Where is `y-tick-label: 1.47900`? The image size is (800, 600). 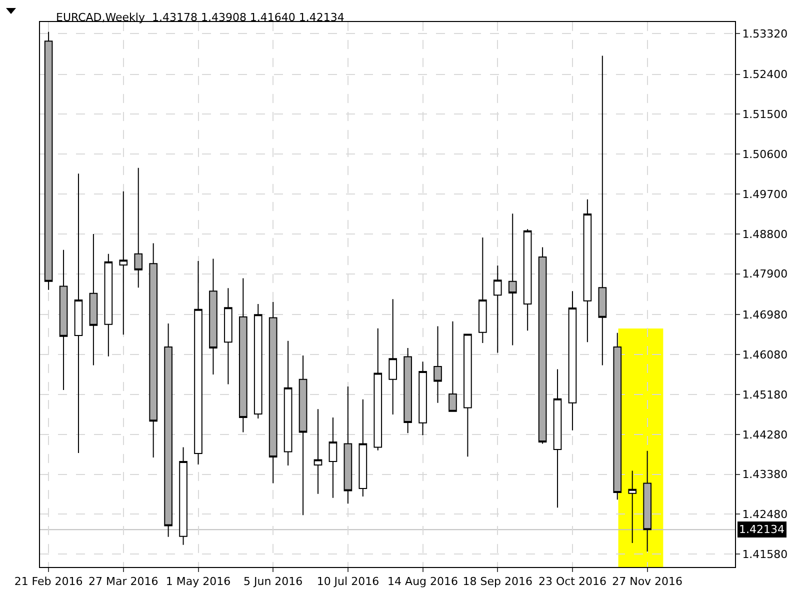
y-tick-label: 1.47900 is located at coordinates (765, 274).